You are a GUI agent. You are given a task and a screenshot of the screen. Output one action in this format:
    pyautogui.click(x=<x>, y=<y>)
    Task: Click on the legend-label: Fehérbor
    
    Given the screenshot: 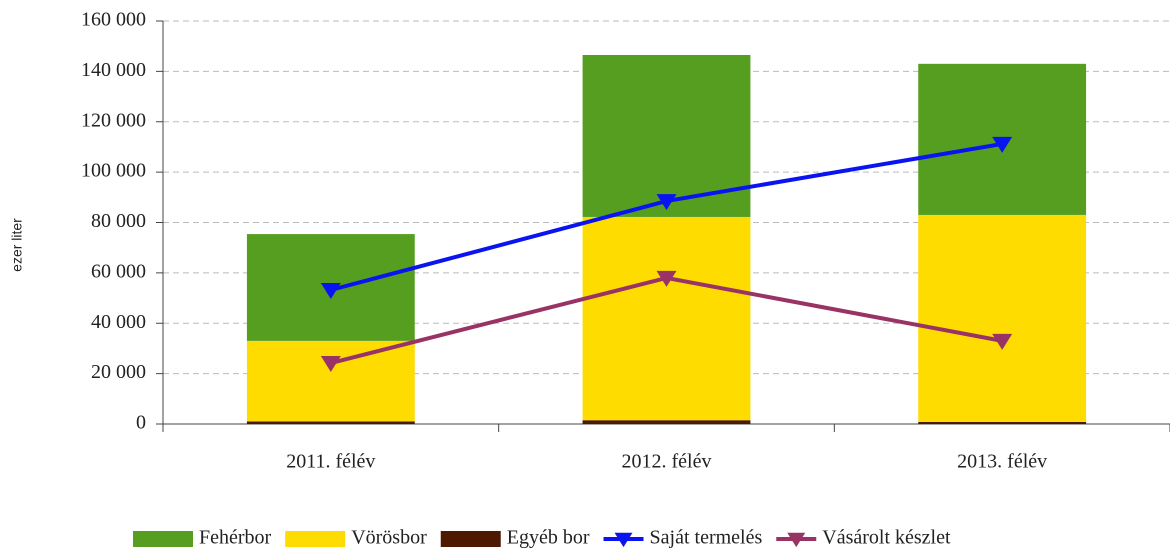 What is the action you would take?
    pyautogui.click(x=235, y=538)
    